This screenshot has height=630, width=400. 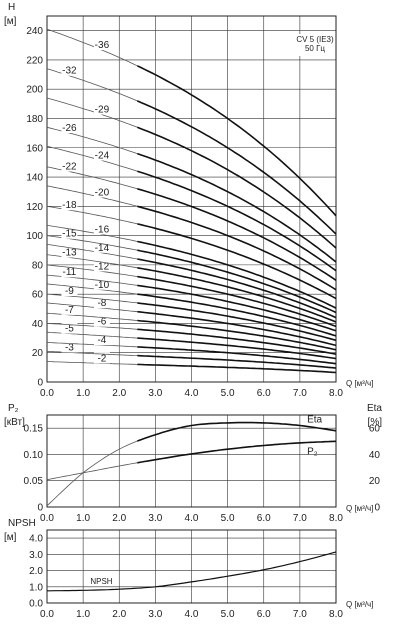 I want to click on series-label: -15, so click(x=69, y=234).